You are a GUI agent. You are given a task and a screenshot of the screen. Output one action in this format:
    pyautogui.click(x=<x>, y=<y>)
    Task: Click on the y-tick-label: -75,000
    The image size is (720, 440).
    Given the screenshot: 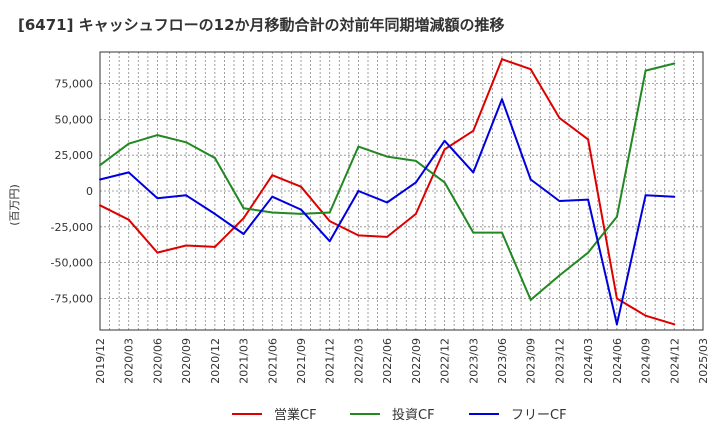 What is the action you would take?
    pyautogui.click(x=72, y=298)
    